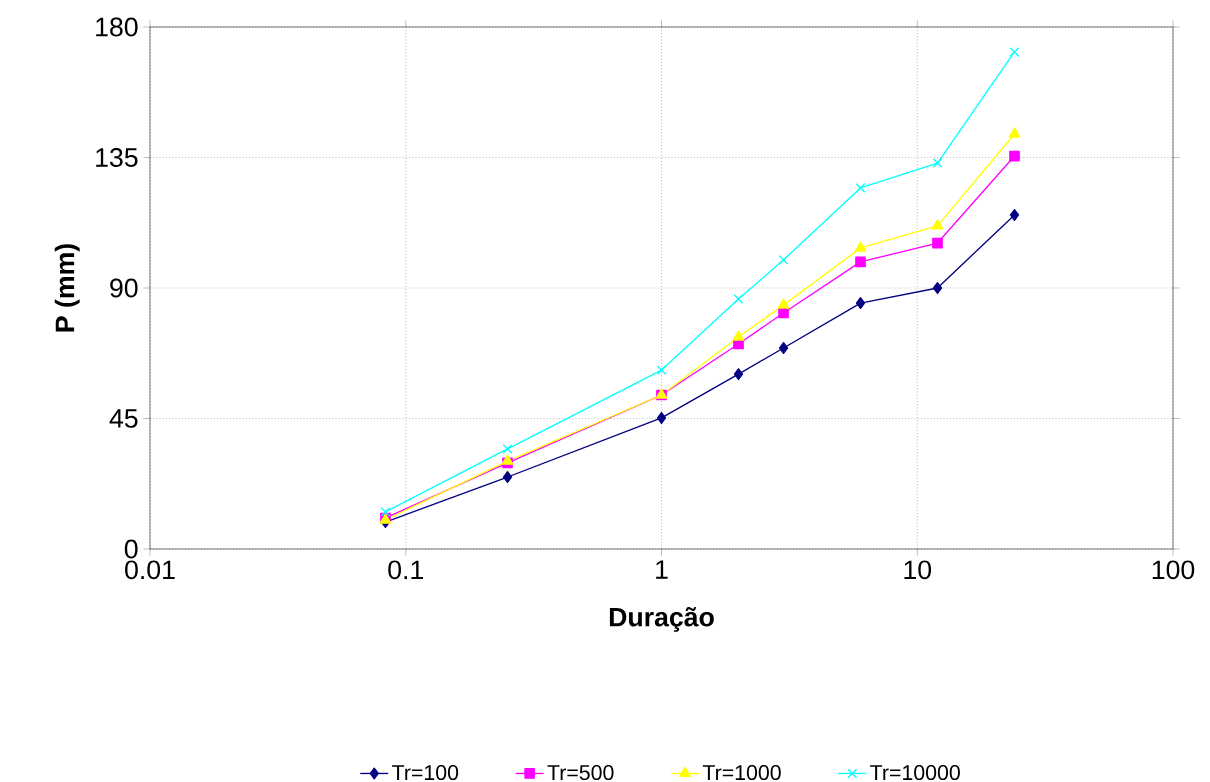 The height and width of the screenshot is (782, 1210). What do you see at coordinates (741, 773) in the screenshot?
I see `legend-label: Tr=1000` at bounding box center [741, 773].